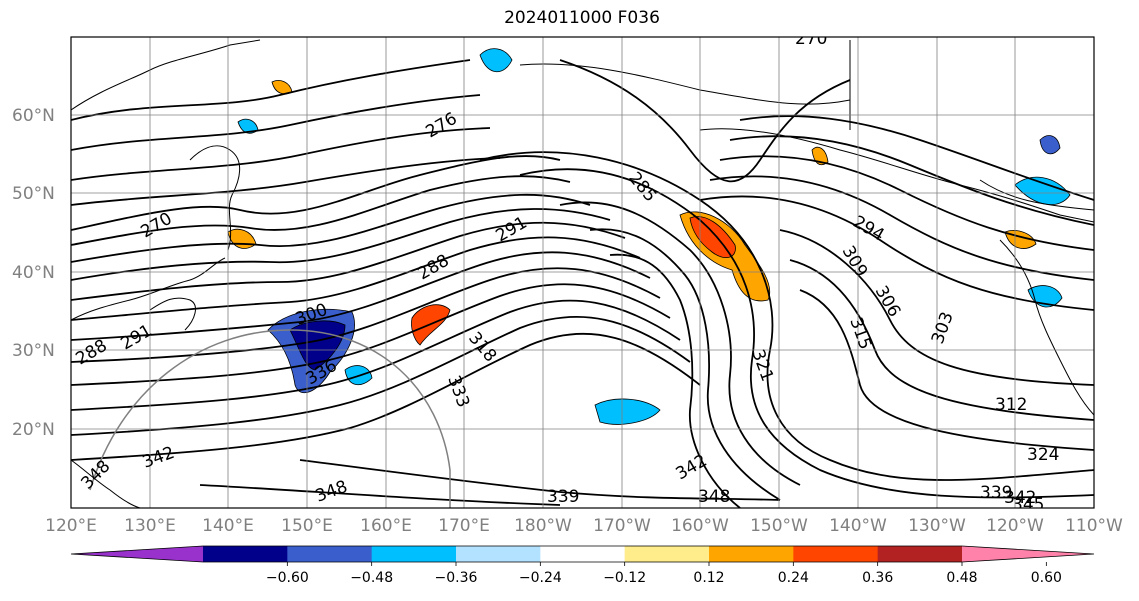  I want to click on lon-label: 150°W, so click(779, 526).